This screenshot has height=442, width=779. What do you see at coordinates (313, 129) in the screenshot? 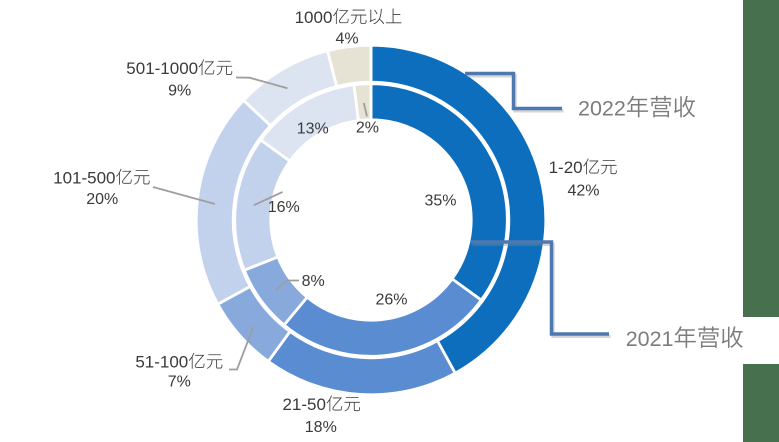
I see `svg-text: 13%` at bounding box center [313, 129].